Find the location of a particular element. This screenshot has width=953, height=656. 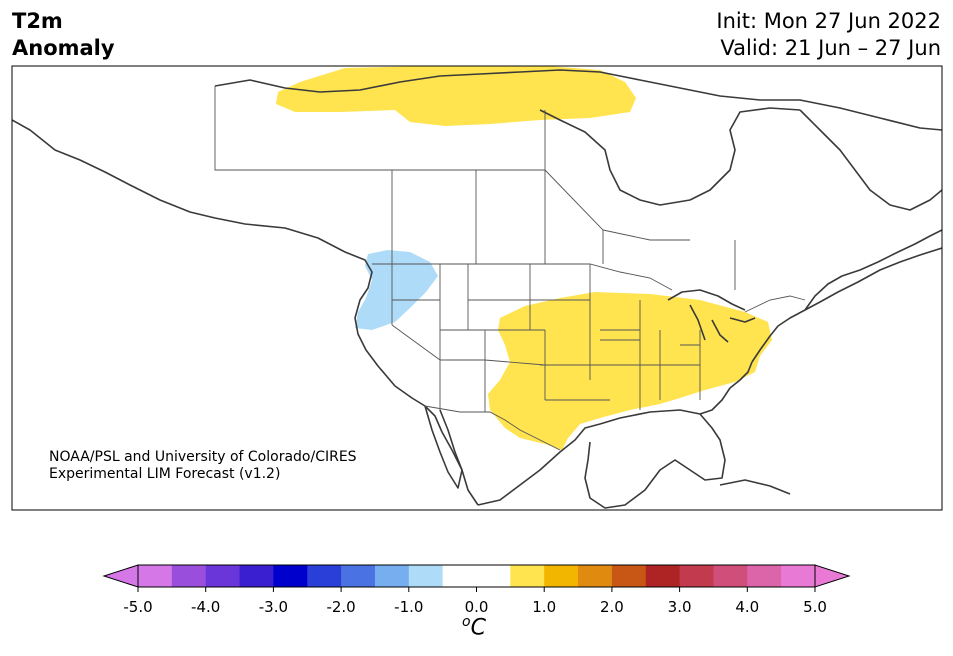

colorbar-unit: oC is located at coordinates (474, 627).